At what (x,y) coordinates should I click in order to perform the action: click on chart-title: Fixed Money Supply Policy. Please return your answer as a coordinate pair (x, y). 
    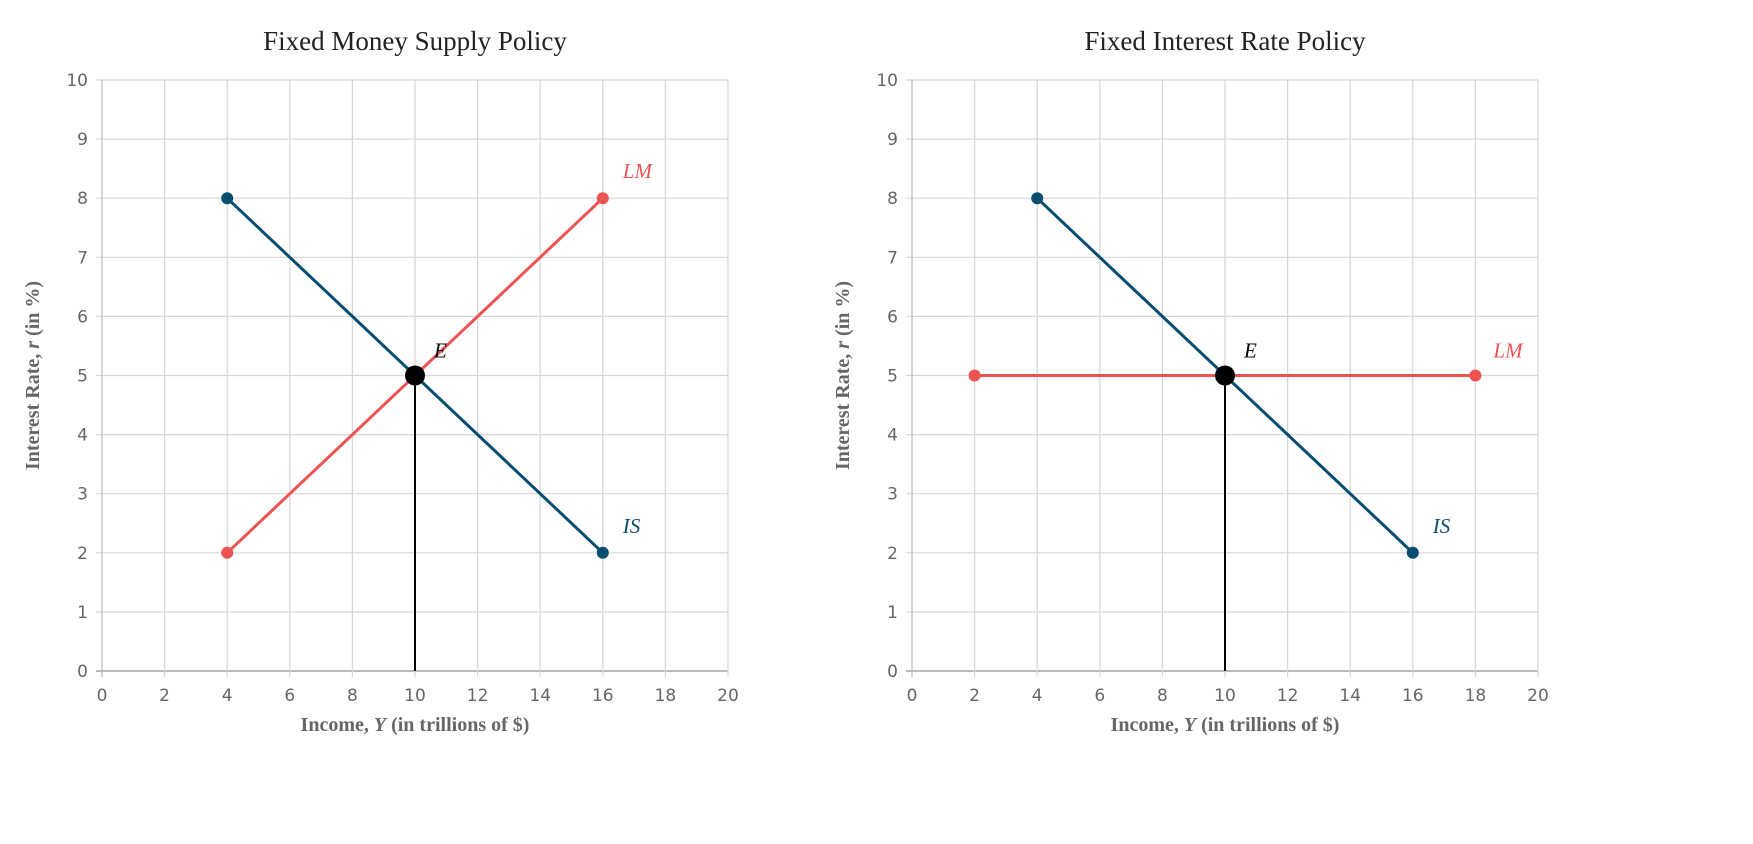
    Looking at the image, I should click on (415, 41).